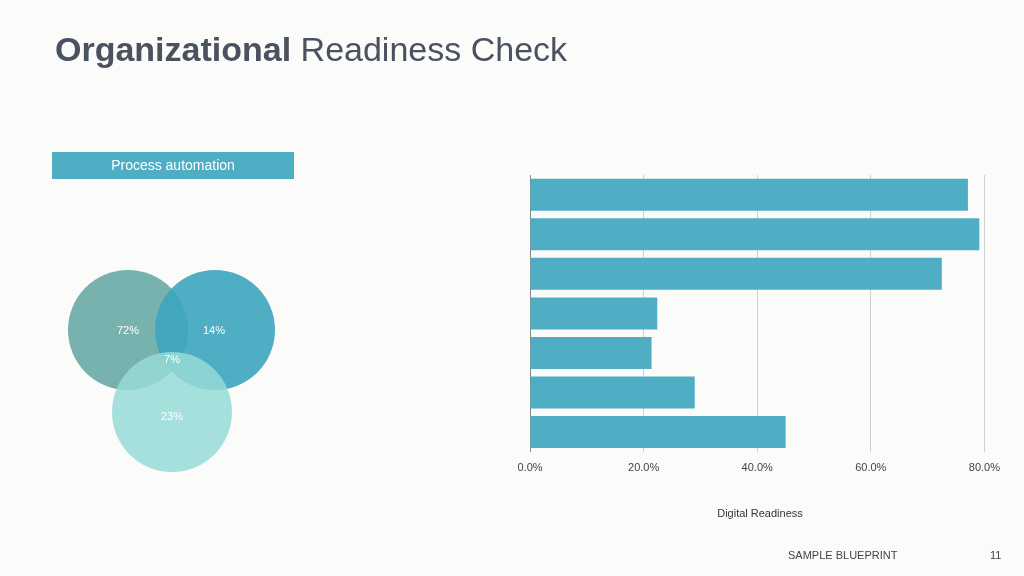 Image resolution: width=1024 pixels, height=576 pixels. I want to click on x-tick-label: 60.0%, so click(871, 467).